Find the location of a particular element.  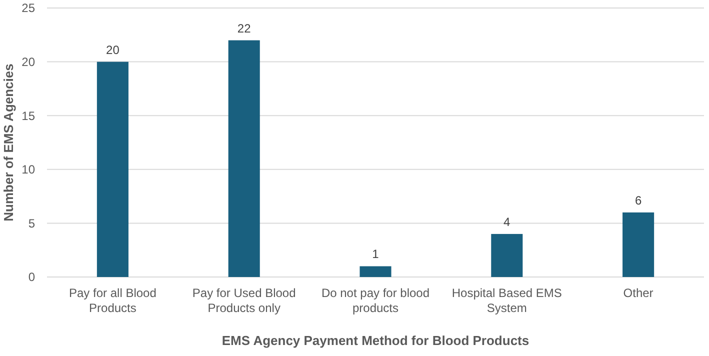

y-tick-label: 10 is located at coordinates (29, 169).